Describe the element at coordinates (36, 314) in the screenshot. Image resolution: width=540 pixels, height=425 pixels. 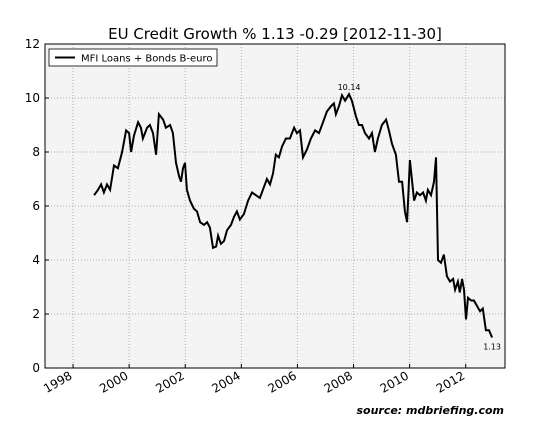
I see `y-tick-label: 2` at that location.